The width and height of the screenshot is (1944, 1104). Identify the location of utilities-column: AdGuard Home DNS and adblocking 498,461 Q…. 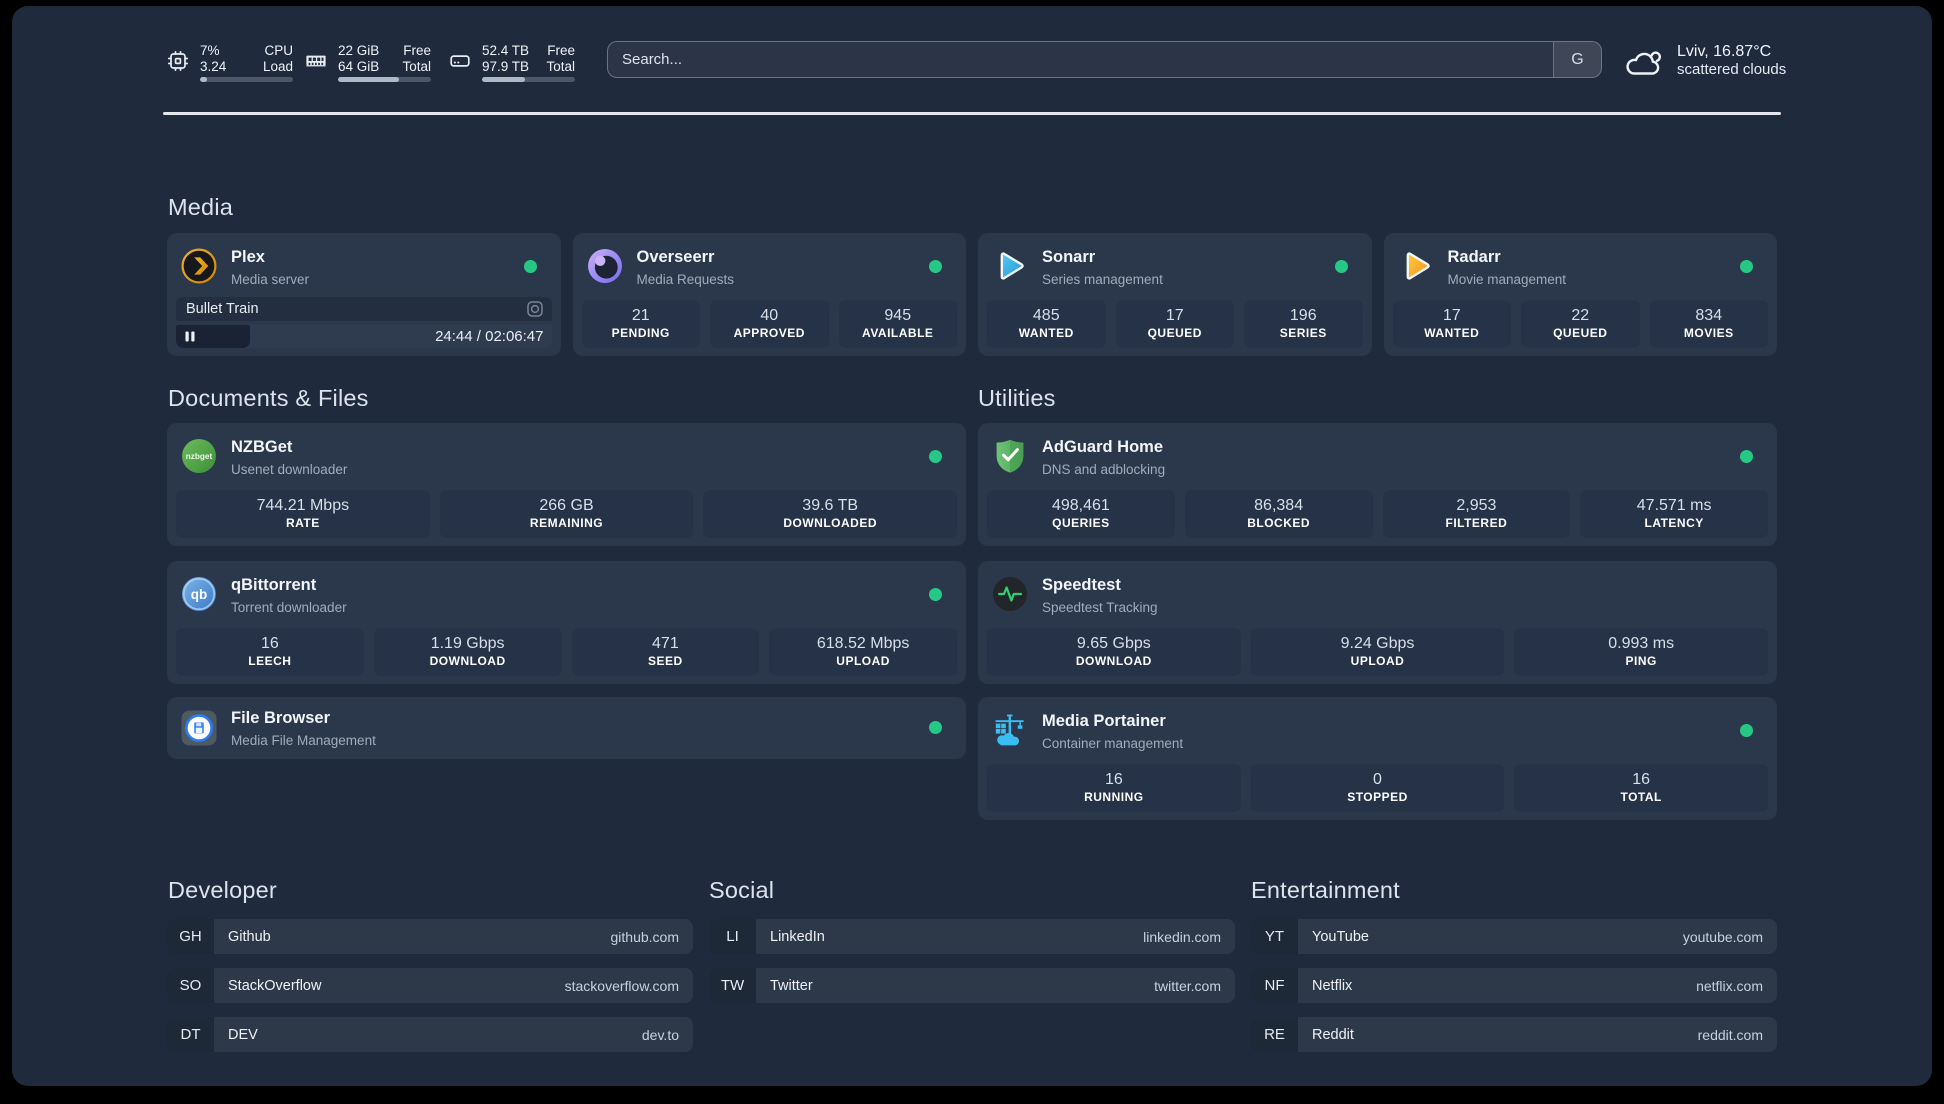
(1377, 621).